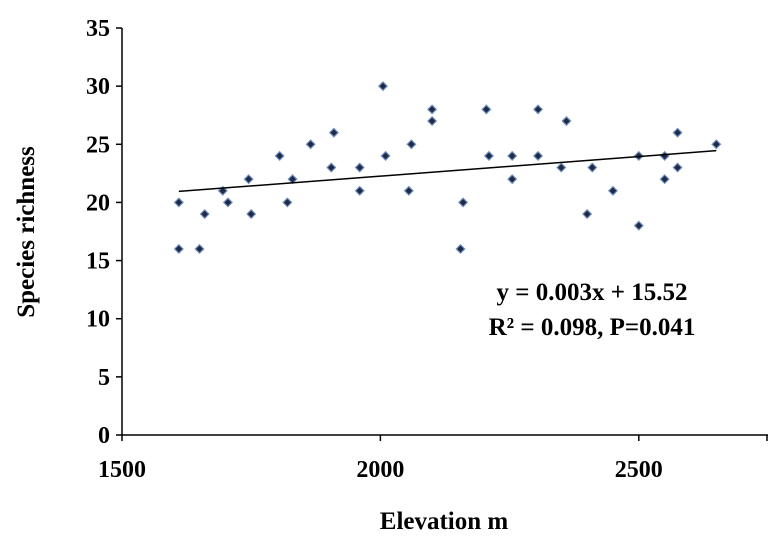 The image size is (769, 539). Describe the element at coordinates (98, 29) in the screenshot. I see `y-tick-label: 35` at that location.